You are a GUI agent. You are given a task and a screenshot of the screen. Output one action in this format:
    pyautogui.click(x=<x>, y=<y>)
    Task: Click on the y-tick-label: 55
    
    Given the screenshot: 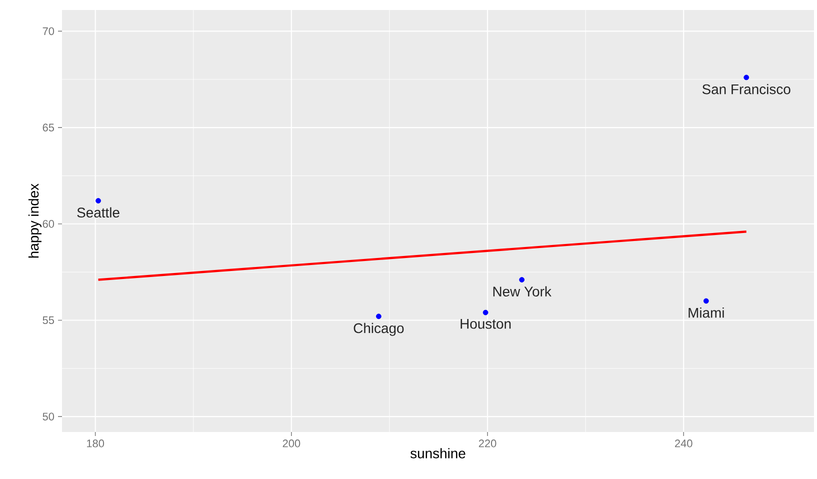 What is the action you would take?
    pyautogui.click(x=48, y=320)
    